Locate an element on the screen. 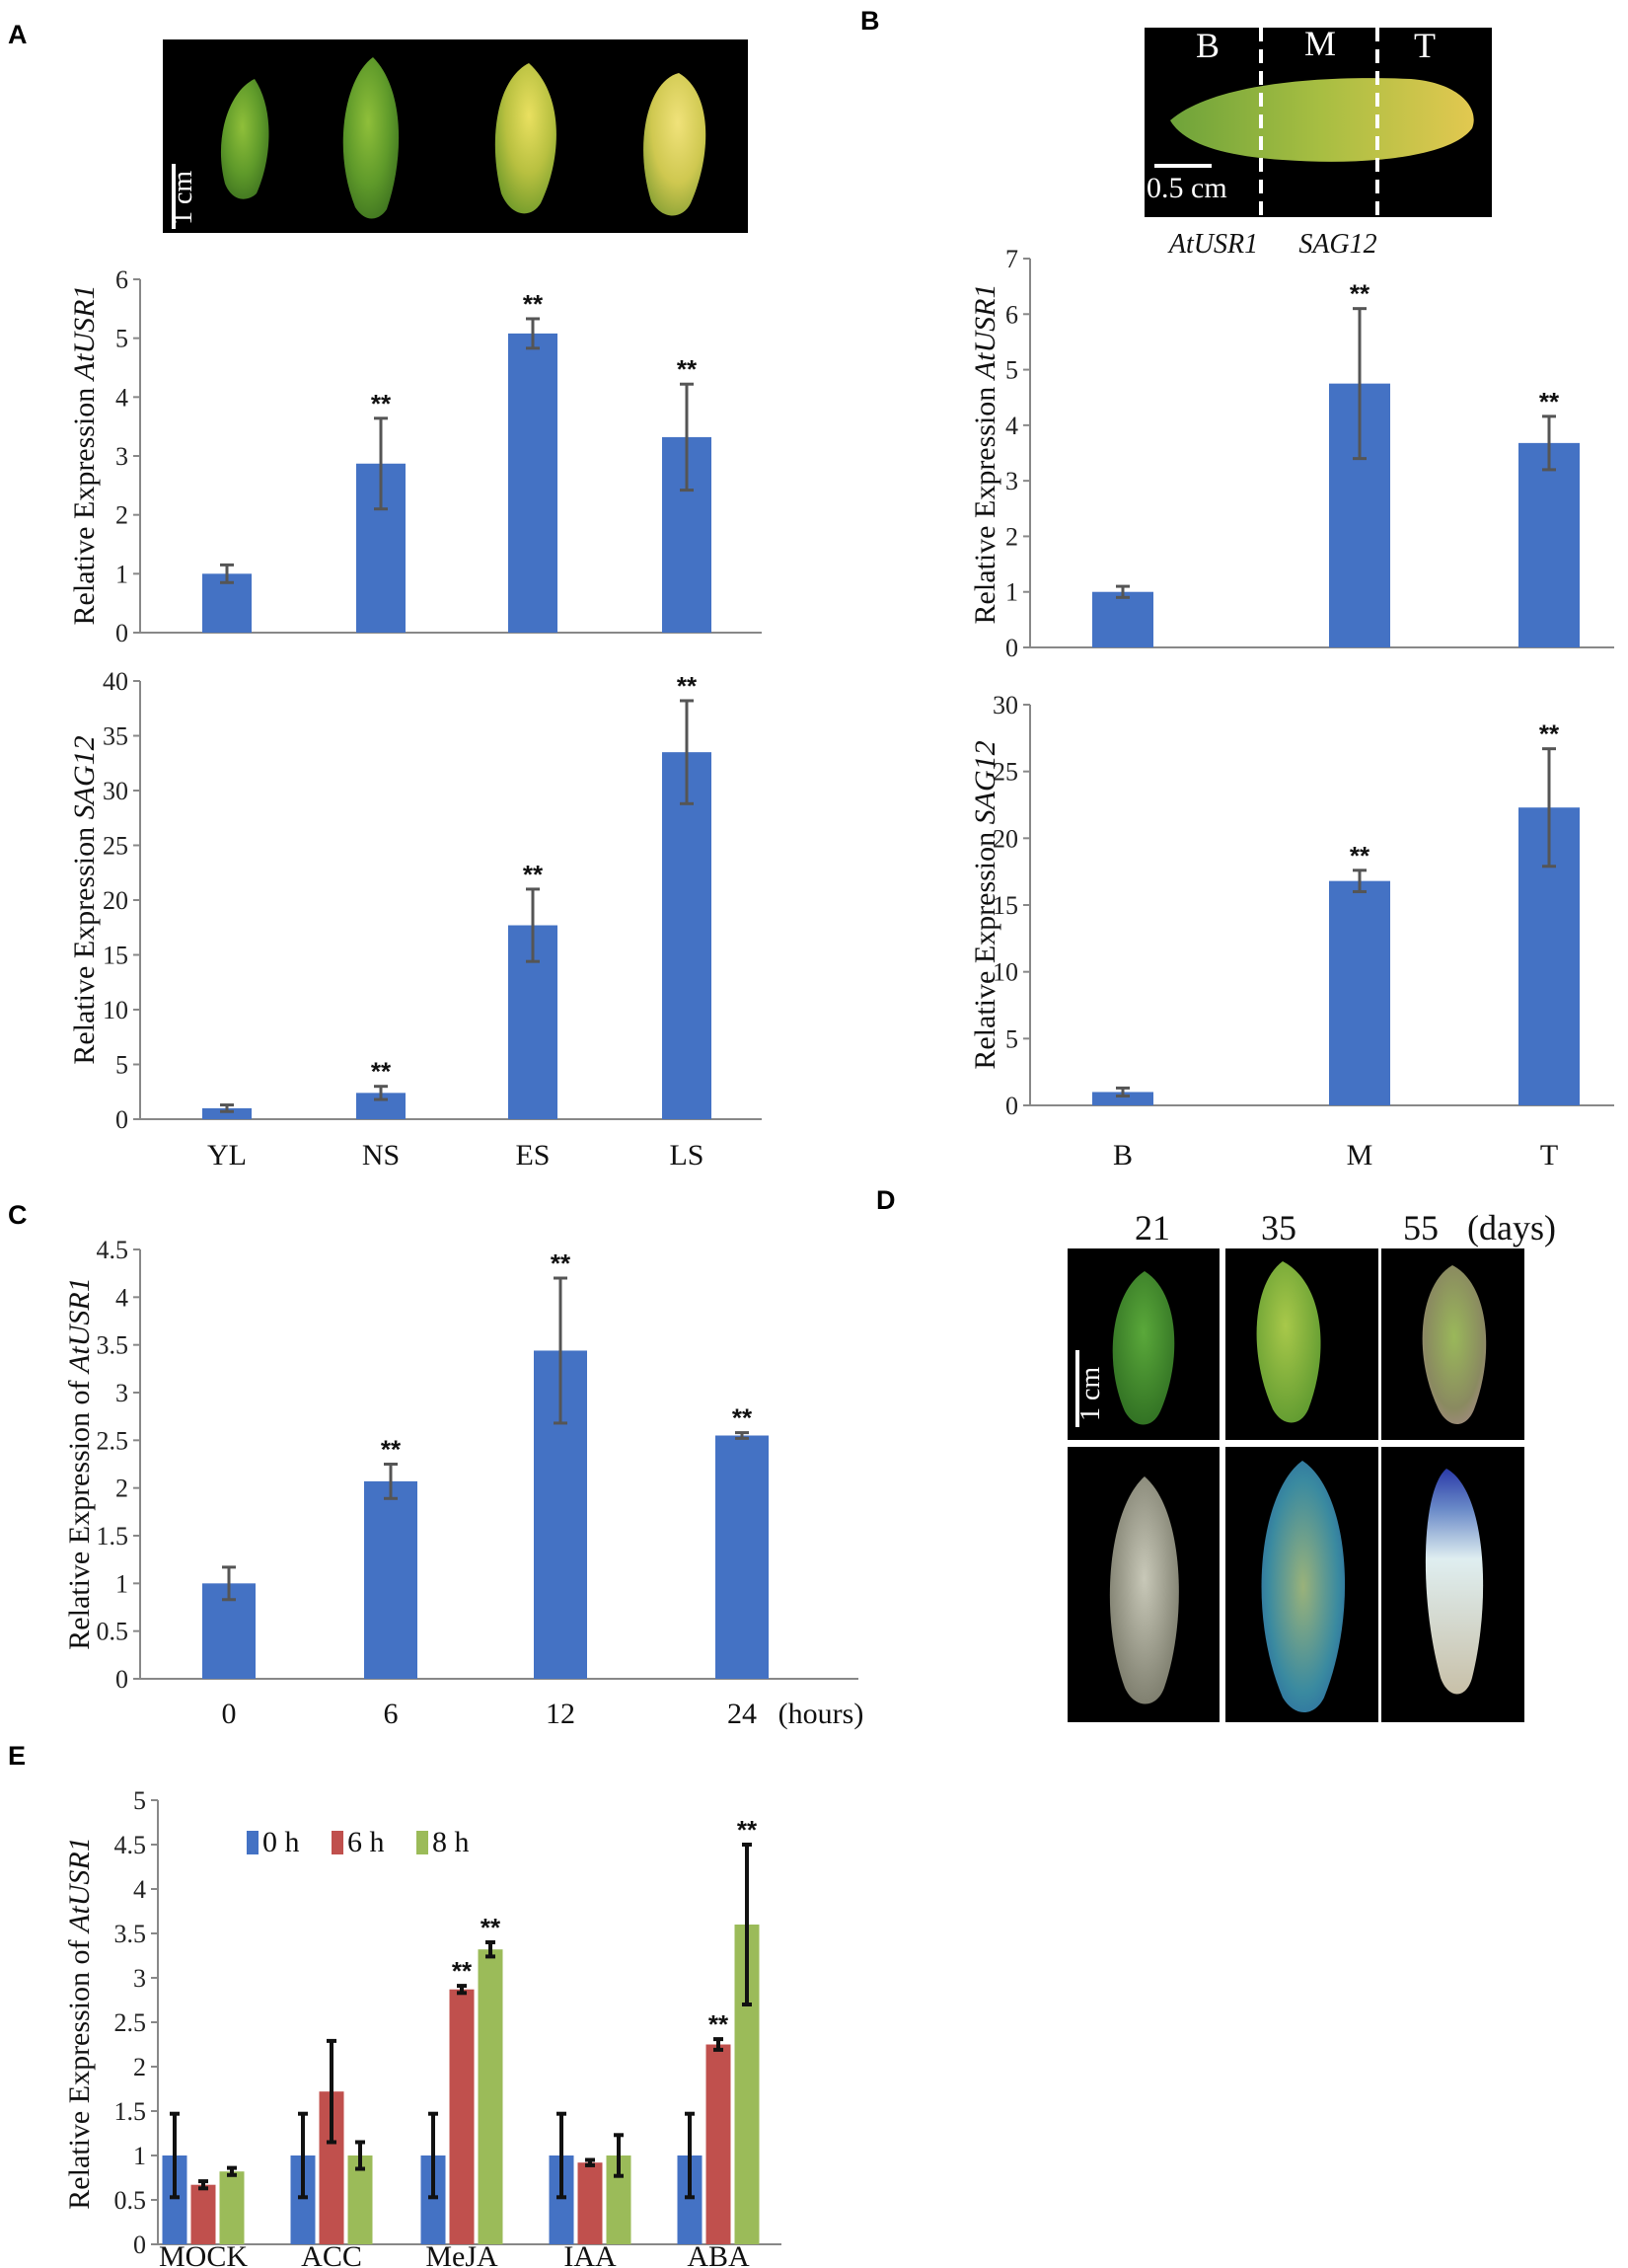 This screenshot has height=2268, width=1628. x-category-label: ES is located at coordinates (532, 1155).